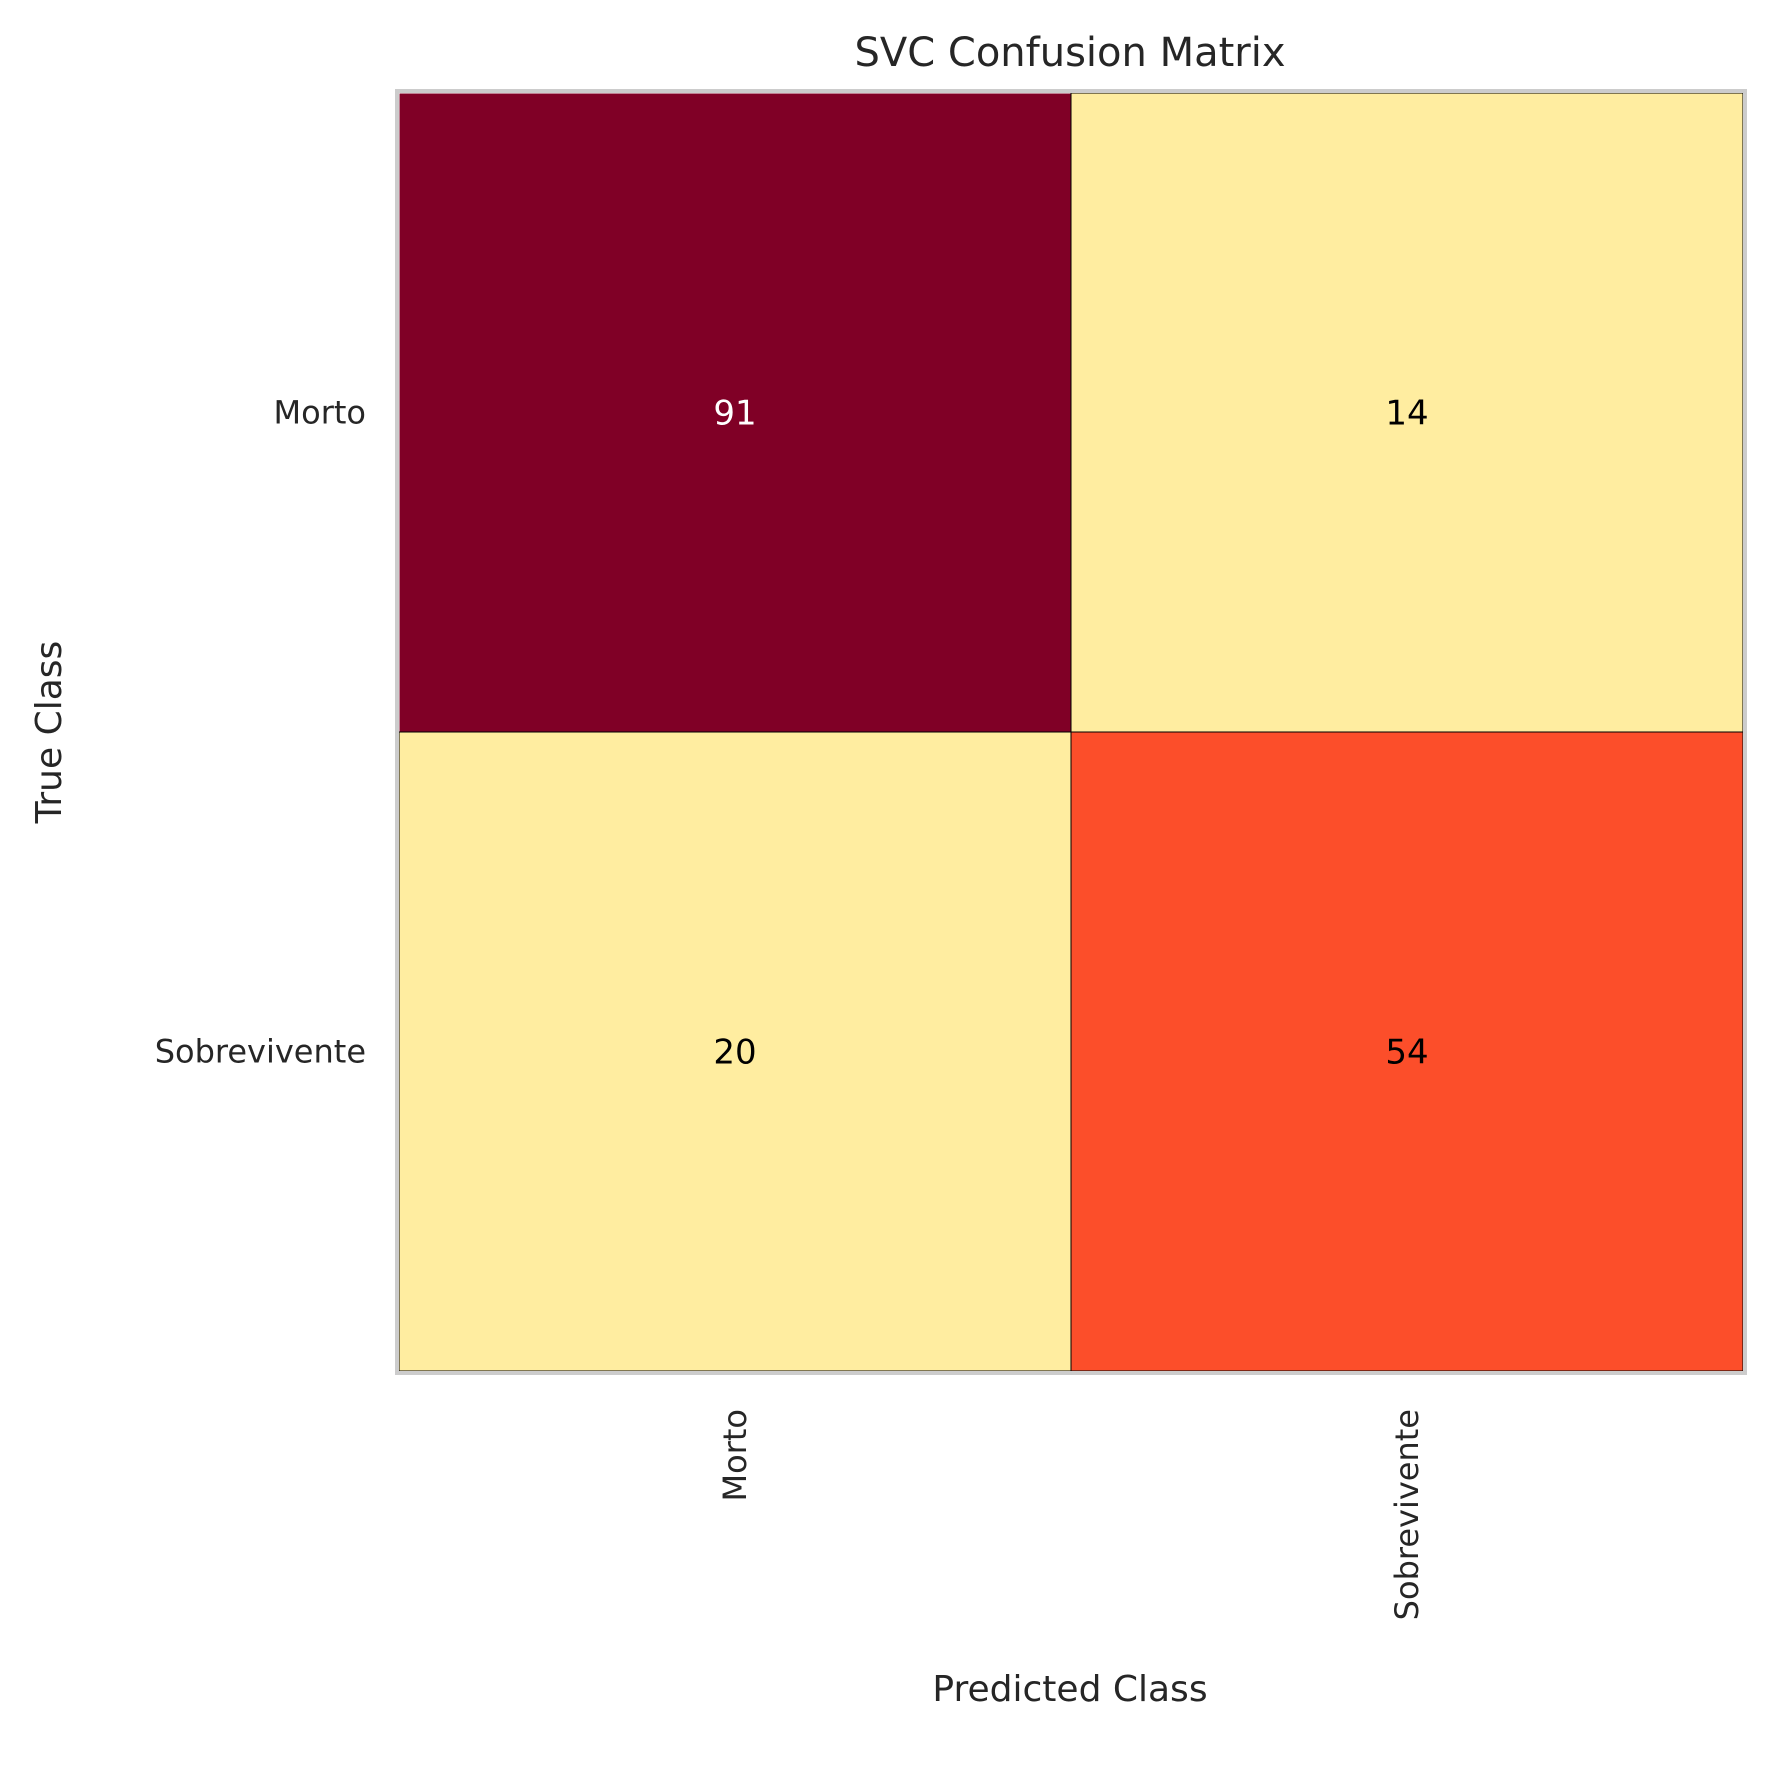 The height and width of the screenshot is (1765, 1769). Describe the element at coordinates (1407, 1514) in the screenshot. I see `x-tick-label-1: Sobrevivente` at that location.